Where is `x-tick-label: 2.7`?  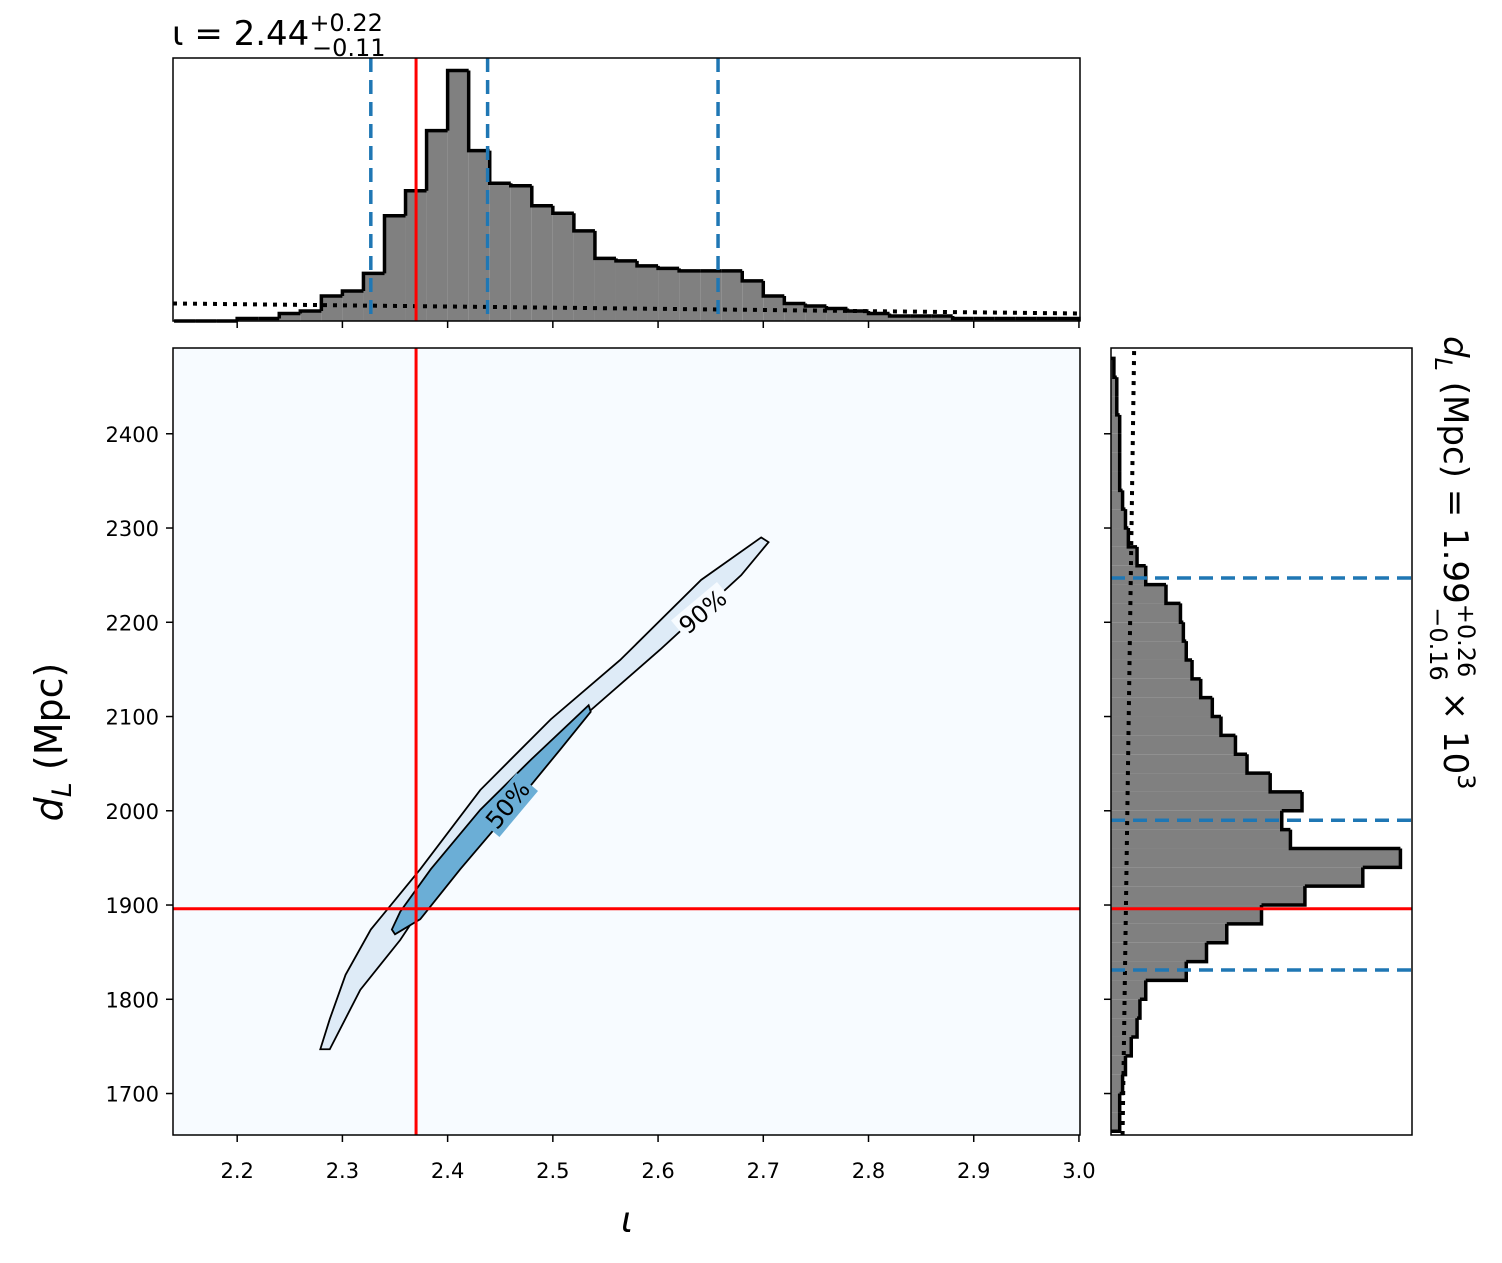
x-tick-label: 2.7 is located at coordinates (763, 1171).